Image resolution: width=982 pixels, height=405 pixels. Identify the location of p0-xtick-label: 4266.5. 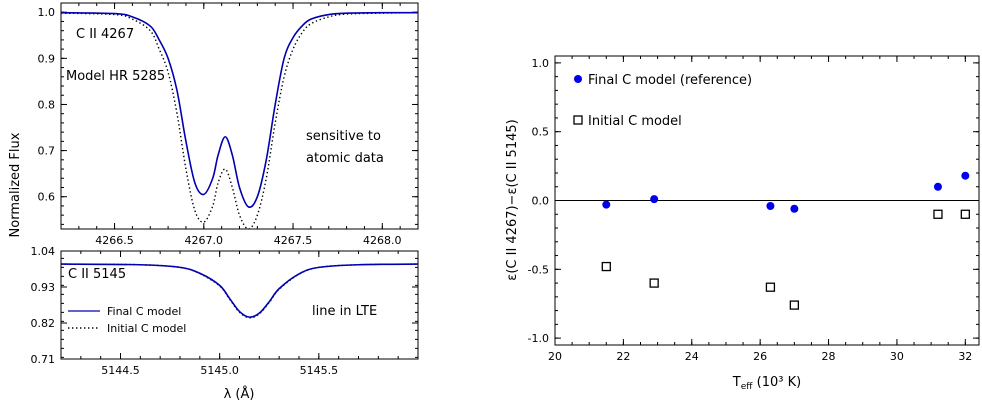
(114, 240).